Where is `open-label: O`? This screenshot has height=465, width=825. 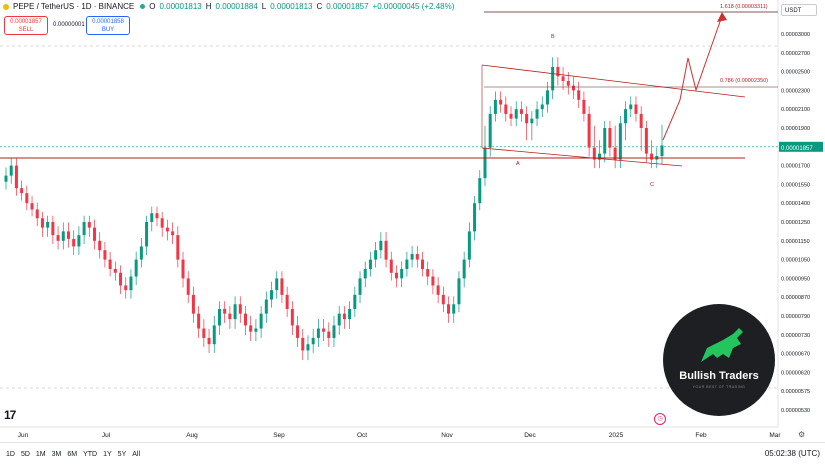
open-label: O is located at coordinates (152, 6).